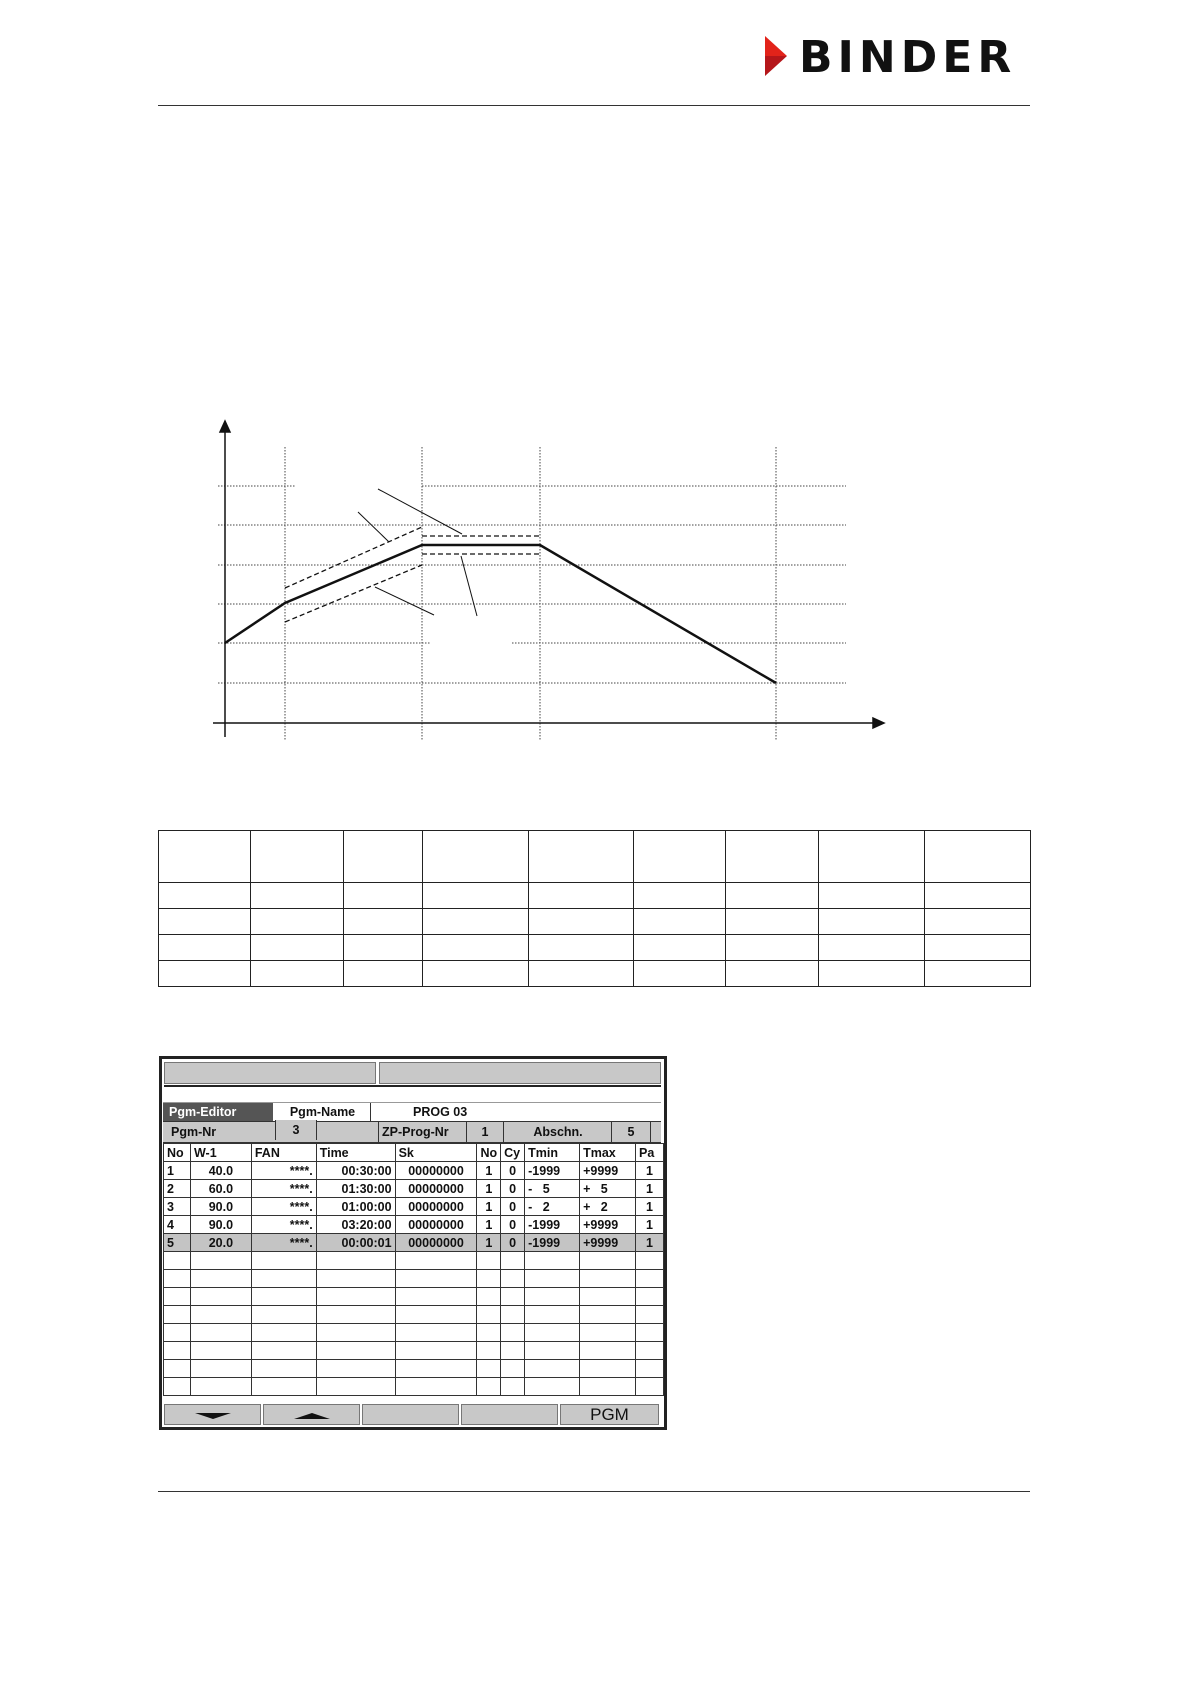  I want to click on section-value: 5, so click(631, 1132).